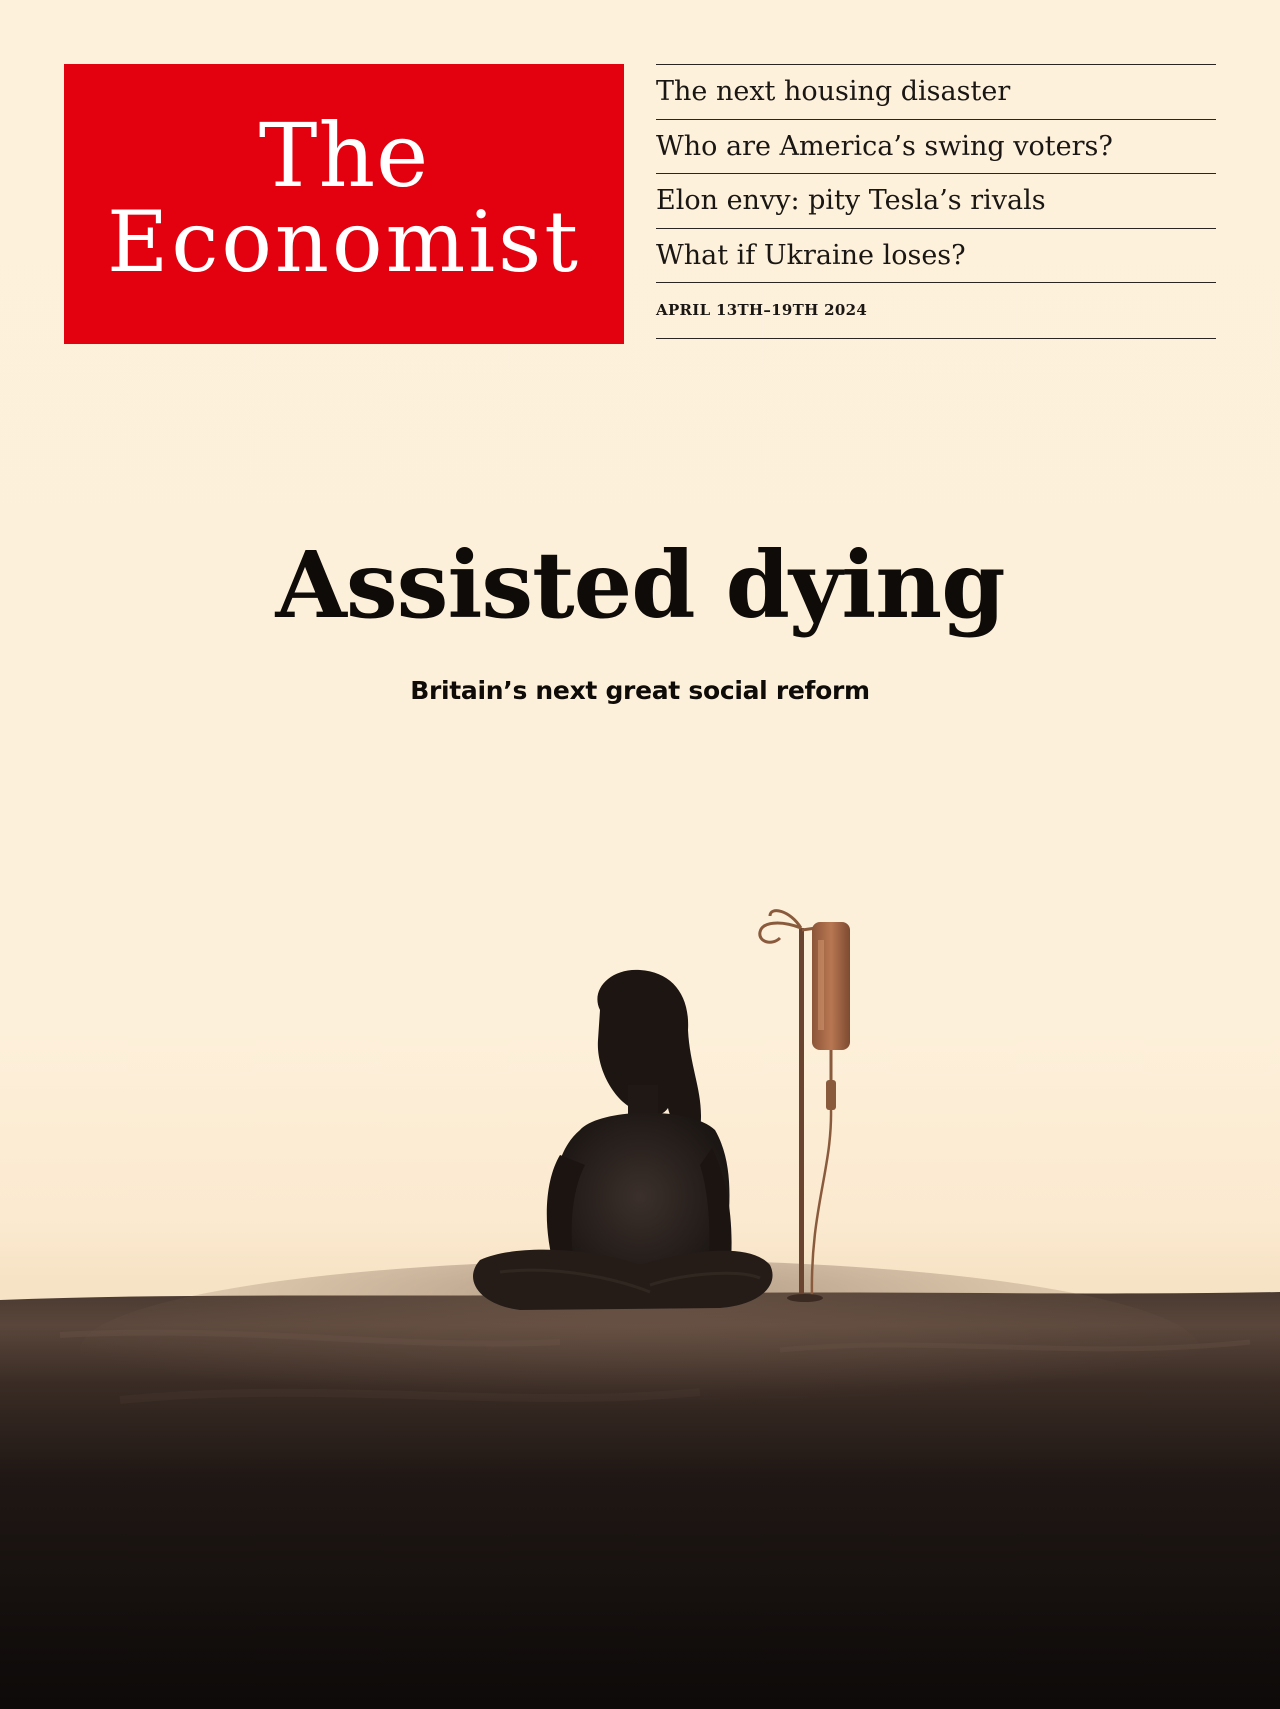  I want to click on cover-subheadline: Britain’s next great social reform, so click(640, 690).